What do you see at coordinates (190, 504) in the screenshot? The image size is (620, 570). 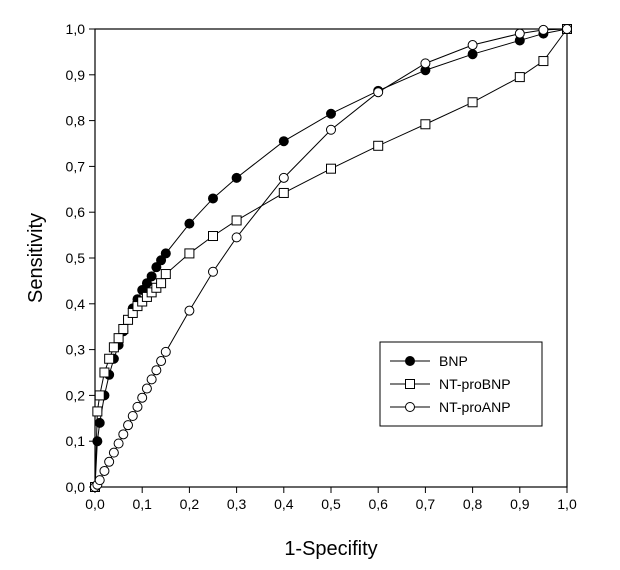 I see `x-tick-label: 0,2` at bounding box center [190, 504].